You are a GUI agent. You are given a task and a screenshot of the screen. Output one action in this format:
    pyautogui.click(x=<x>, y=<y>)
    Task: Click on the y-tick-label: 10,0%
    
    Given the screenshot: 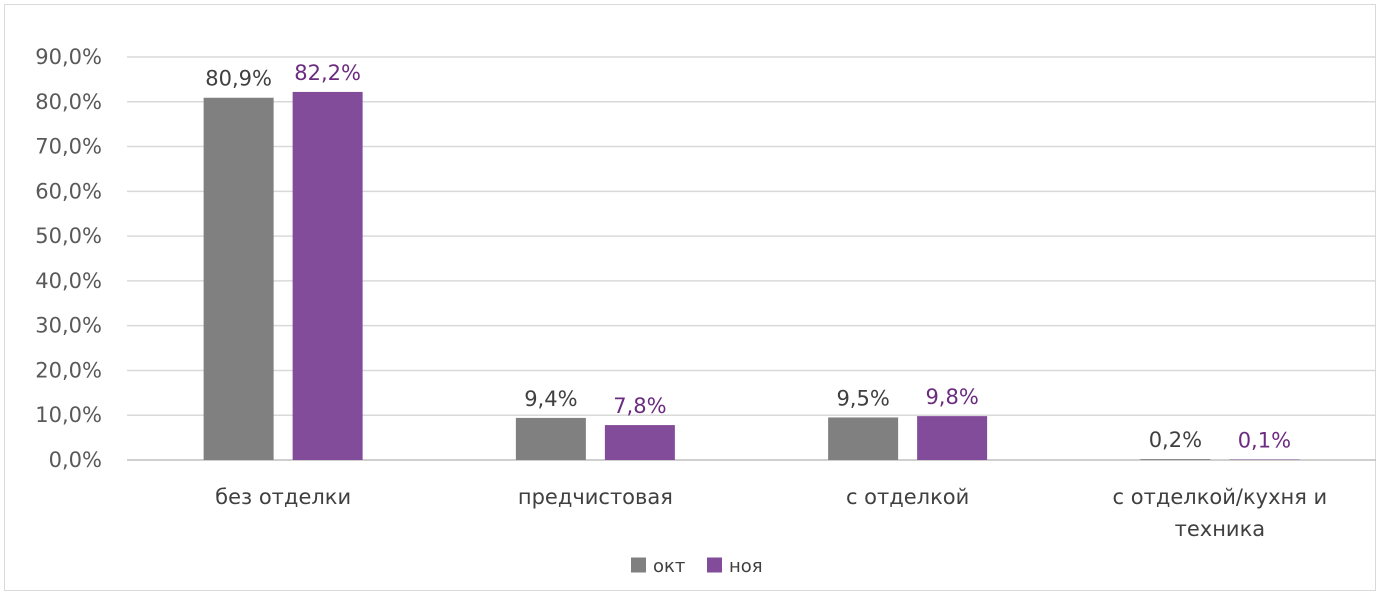 What is the action you would take?
    pyautogui.click(x=68, y=415)
    